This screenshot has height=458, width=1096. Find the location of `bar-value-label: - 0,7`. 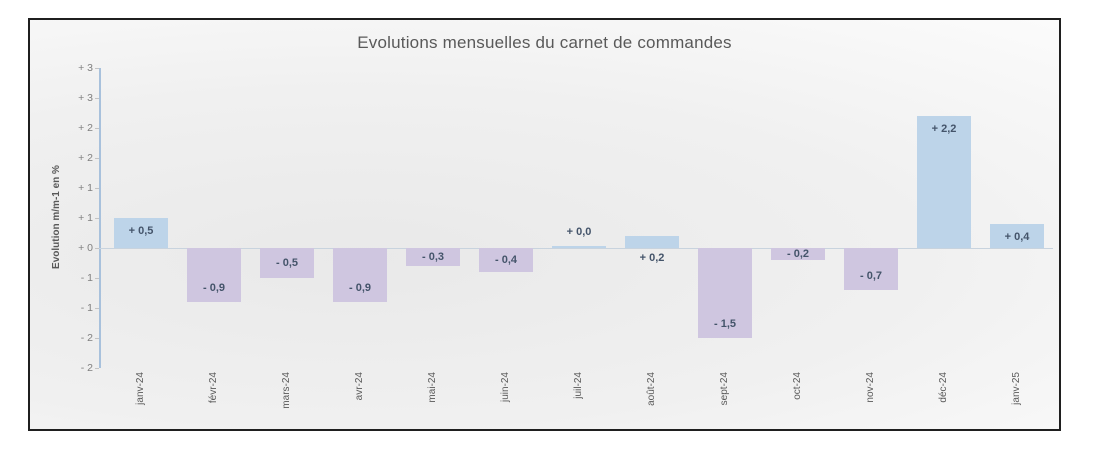

bar-value-label: - 0,7 is located at coordinates (870, 276).